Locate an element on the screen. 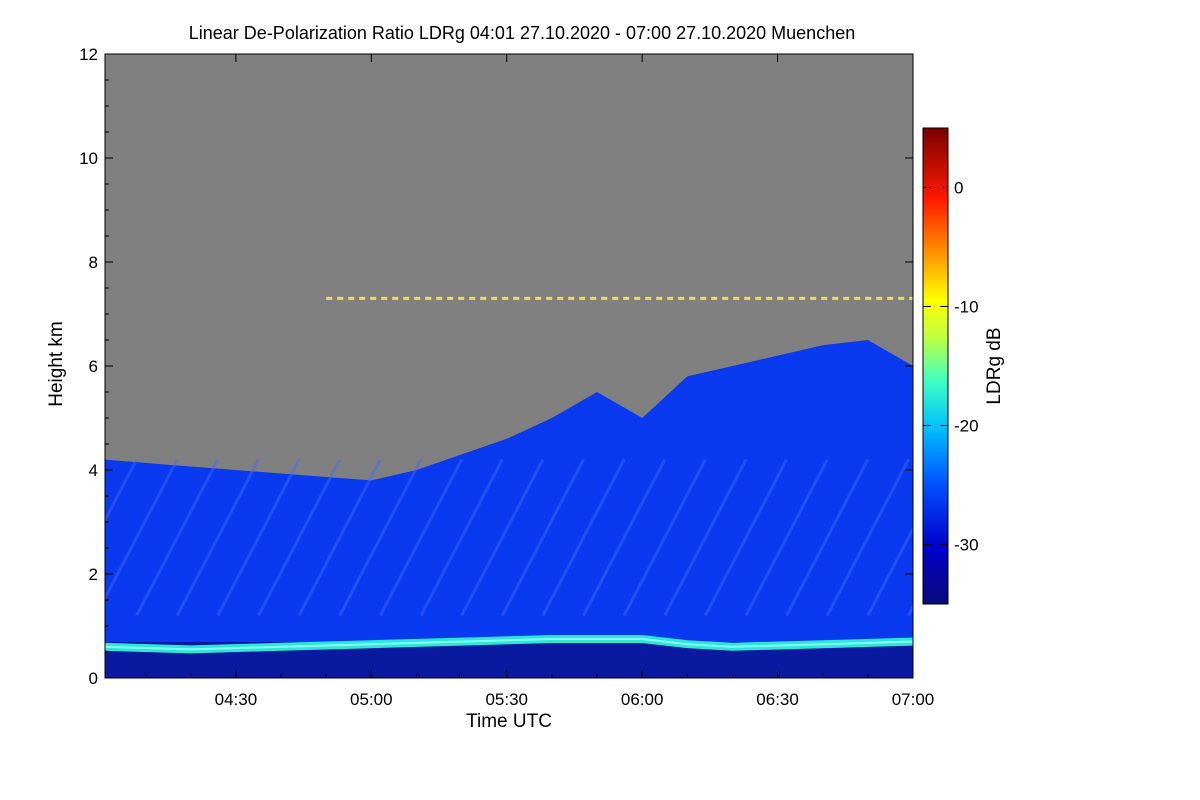 The width and height of the screenshot is (1200, 800). x-tick-label: 05:30 is located at coordinates (506, 699).